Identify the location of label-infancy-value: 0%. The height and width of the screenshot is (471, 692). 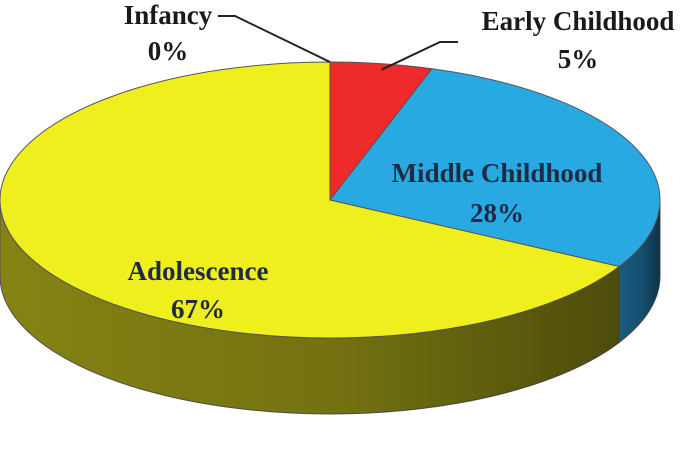
(168, 51).